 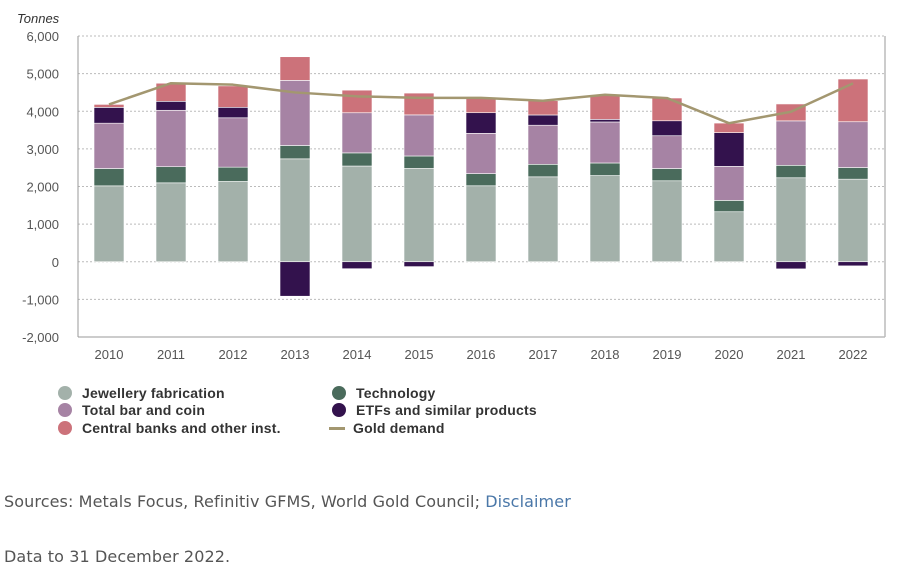 What do you see at coordinates (42, 74) in the screenshot?
I see `y-tick-label: 5,000` at bounding box center [42, 74].